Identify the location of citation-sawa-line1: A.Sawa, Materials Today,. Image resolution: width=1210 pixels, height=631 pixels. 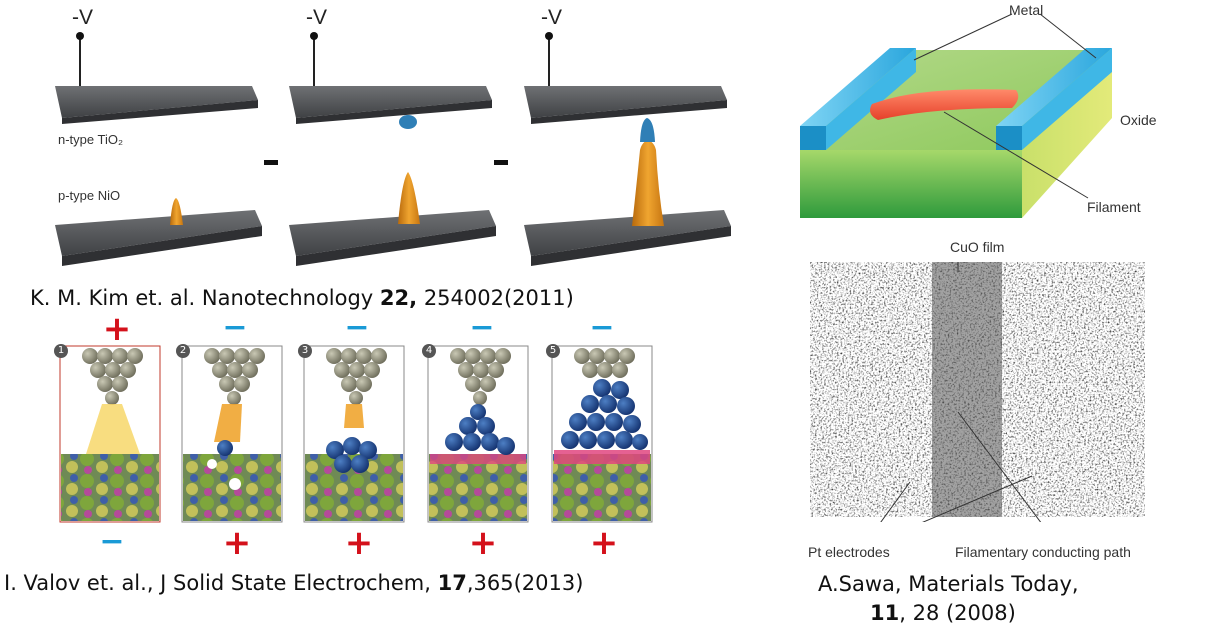
(948, 584).